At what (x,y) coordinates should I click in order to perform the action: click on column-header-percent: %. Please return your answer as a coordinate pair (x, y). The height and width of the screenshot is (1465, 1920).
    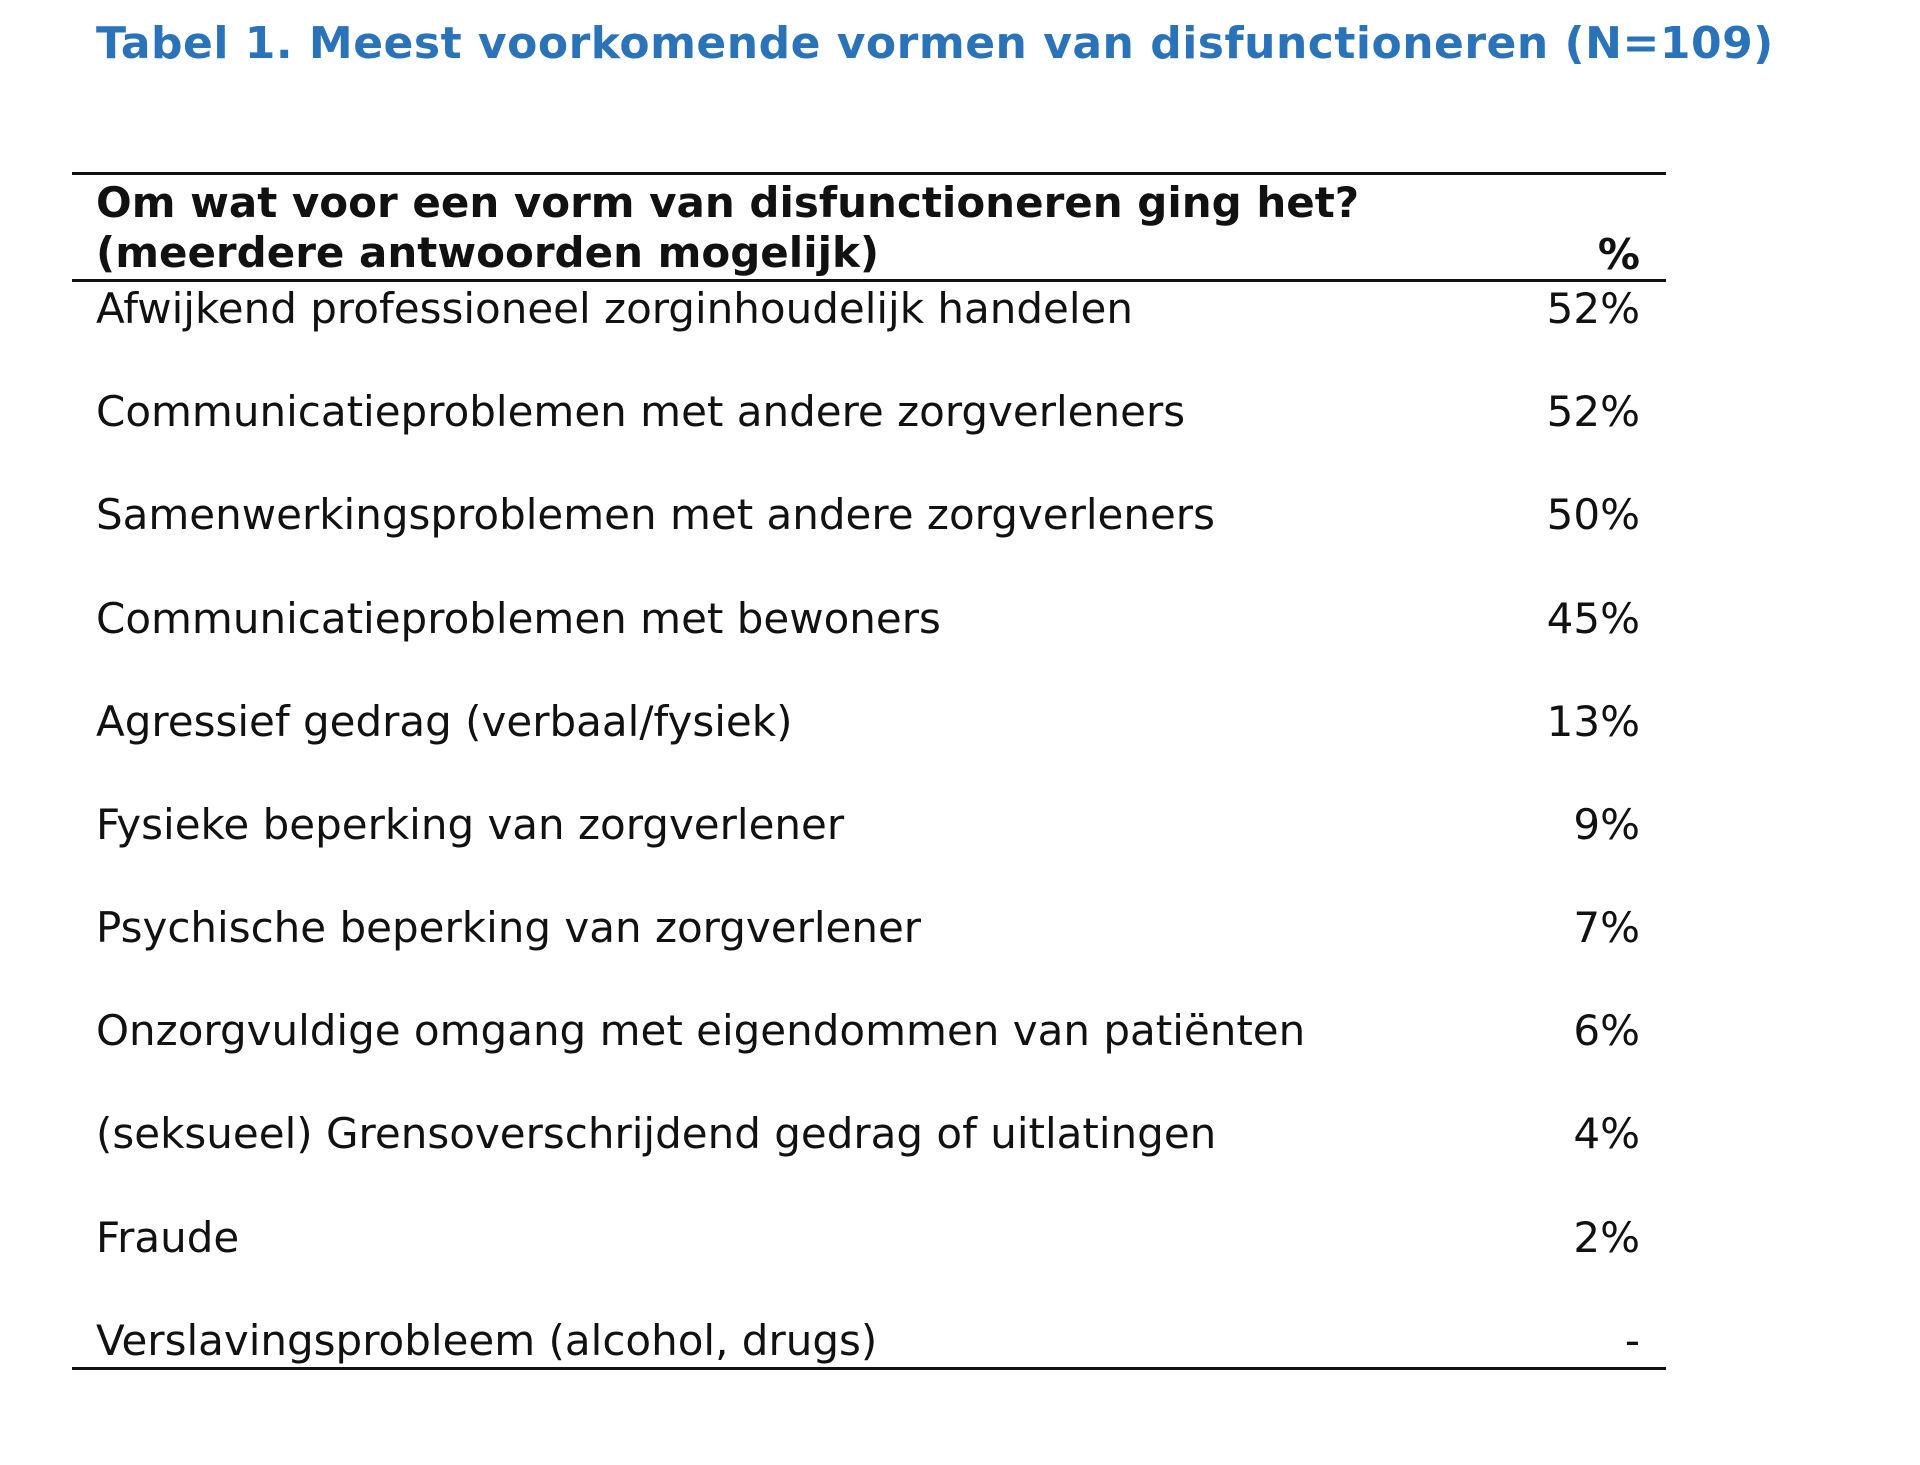
    Looking at the image, I should click on (1618, 254).